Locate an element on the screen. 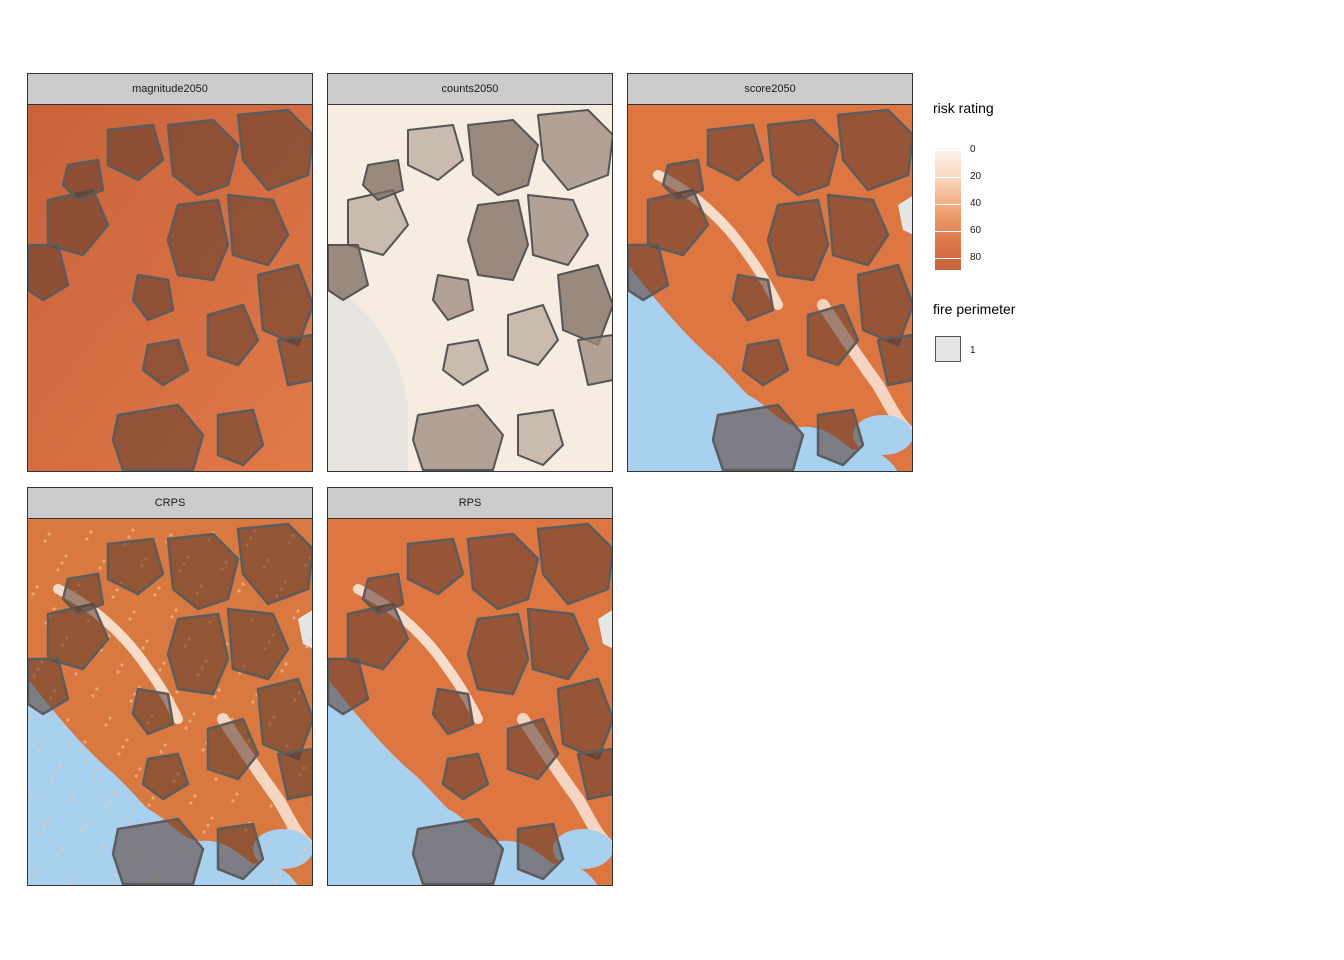 The height and width of the screenshot is (960, 1344). fire-perimeter-key-label: 1 is located at coordinates (973, 350).